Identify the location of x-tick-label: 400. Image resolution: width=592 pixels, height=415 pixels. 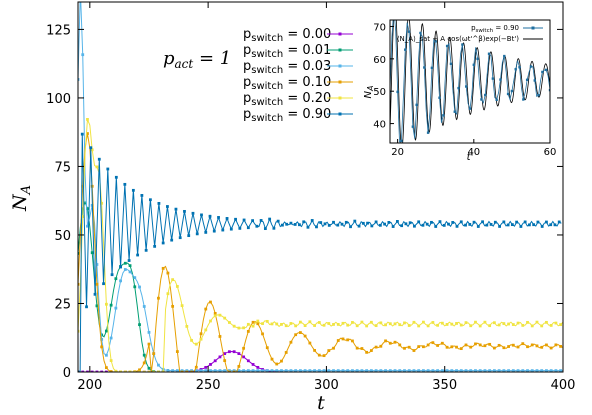
(563, 385).